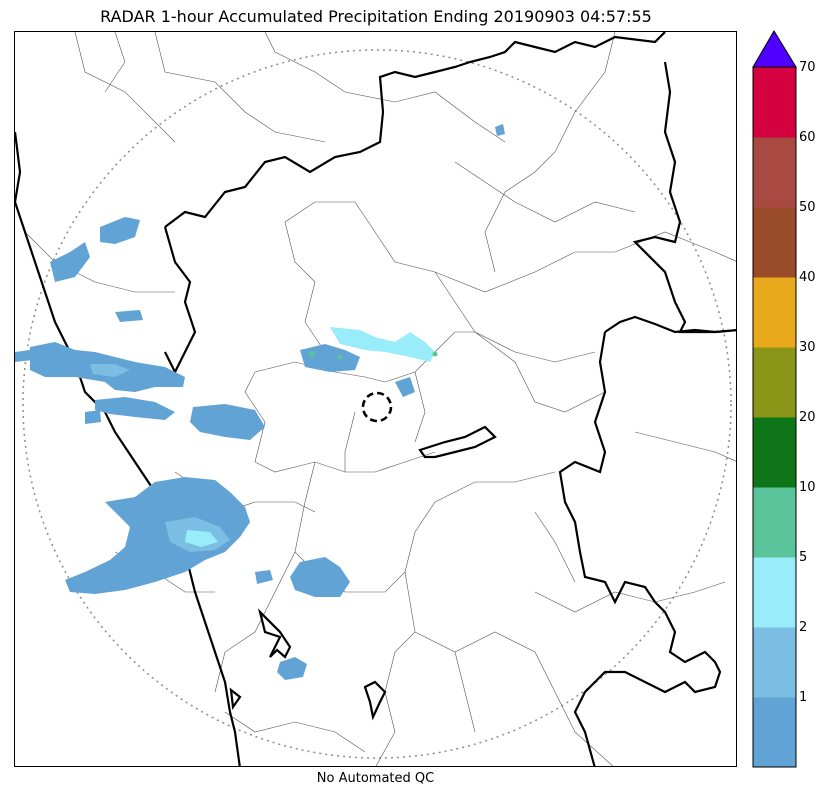 This screenshot has width=825, height=797. Describe the element at coordinates (382, 344) in the screenshot. I see `echo-central-north-cyan` at that location.